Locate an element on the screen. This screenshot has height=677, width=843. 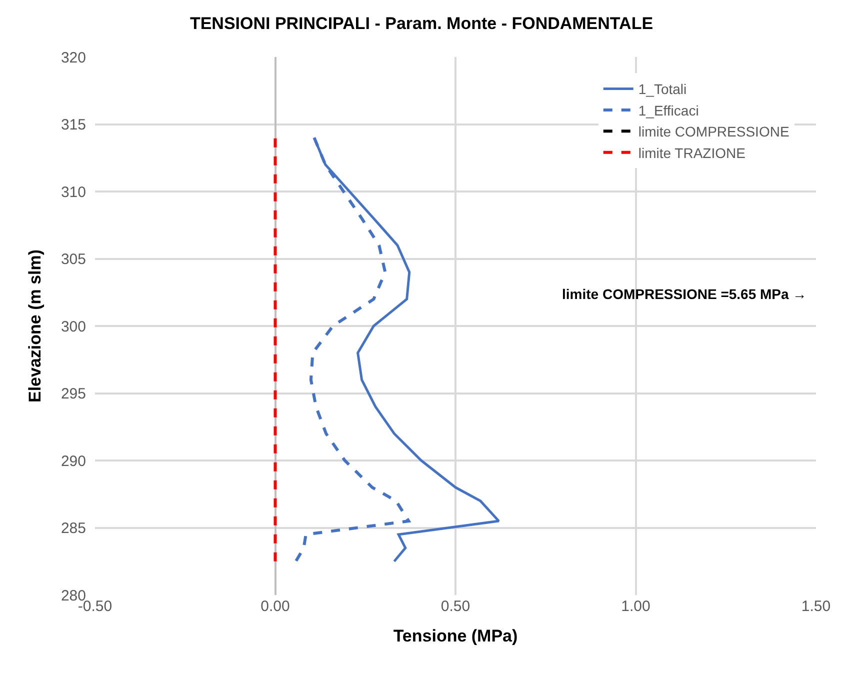
x-tick-label: 1.50 is located at coordinates (816, 606).